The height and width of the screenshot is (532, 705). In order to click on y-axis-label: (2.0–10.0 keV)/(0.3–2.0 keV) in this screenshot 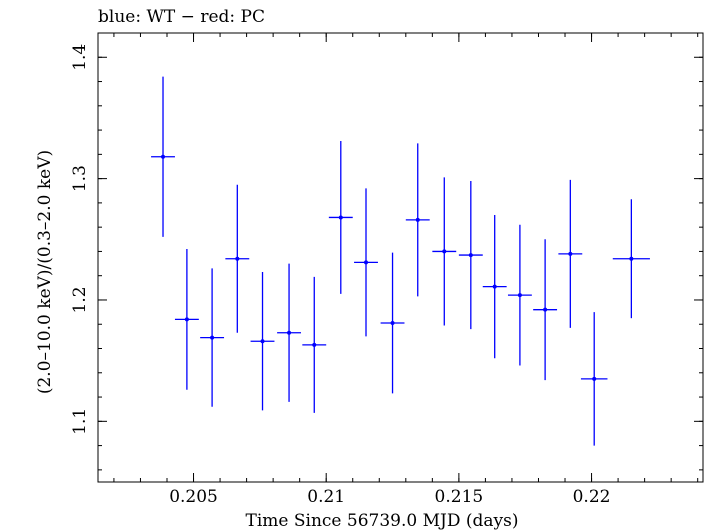, I will do `click(45, 272)`.